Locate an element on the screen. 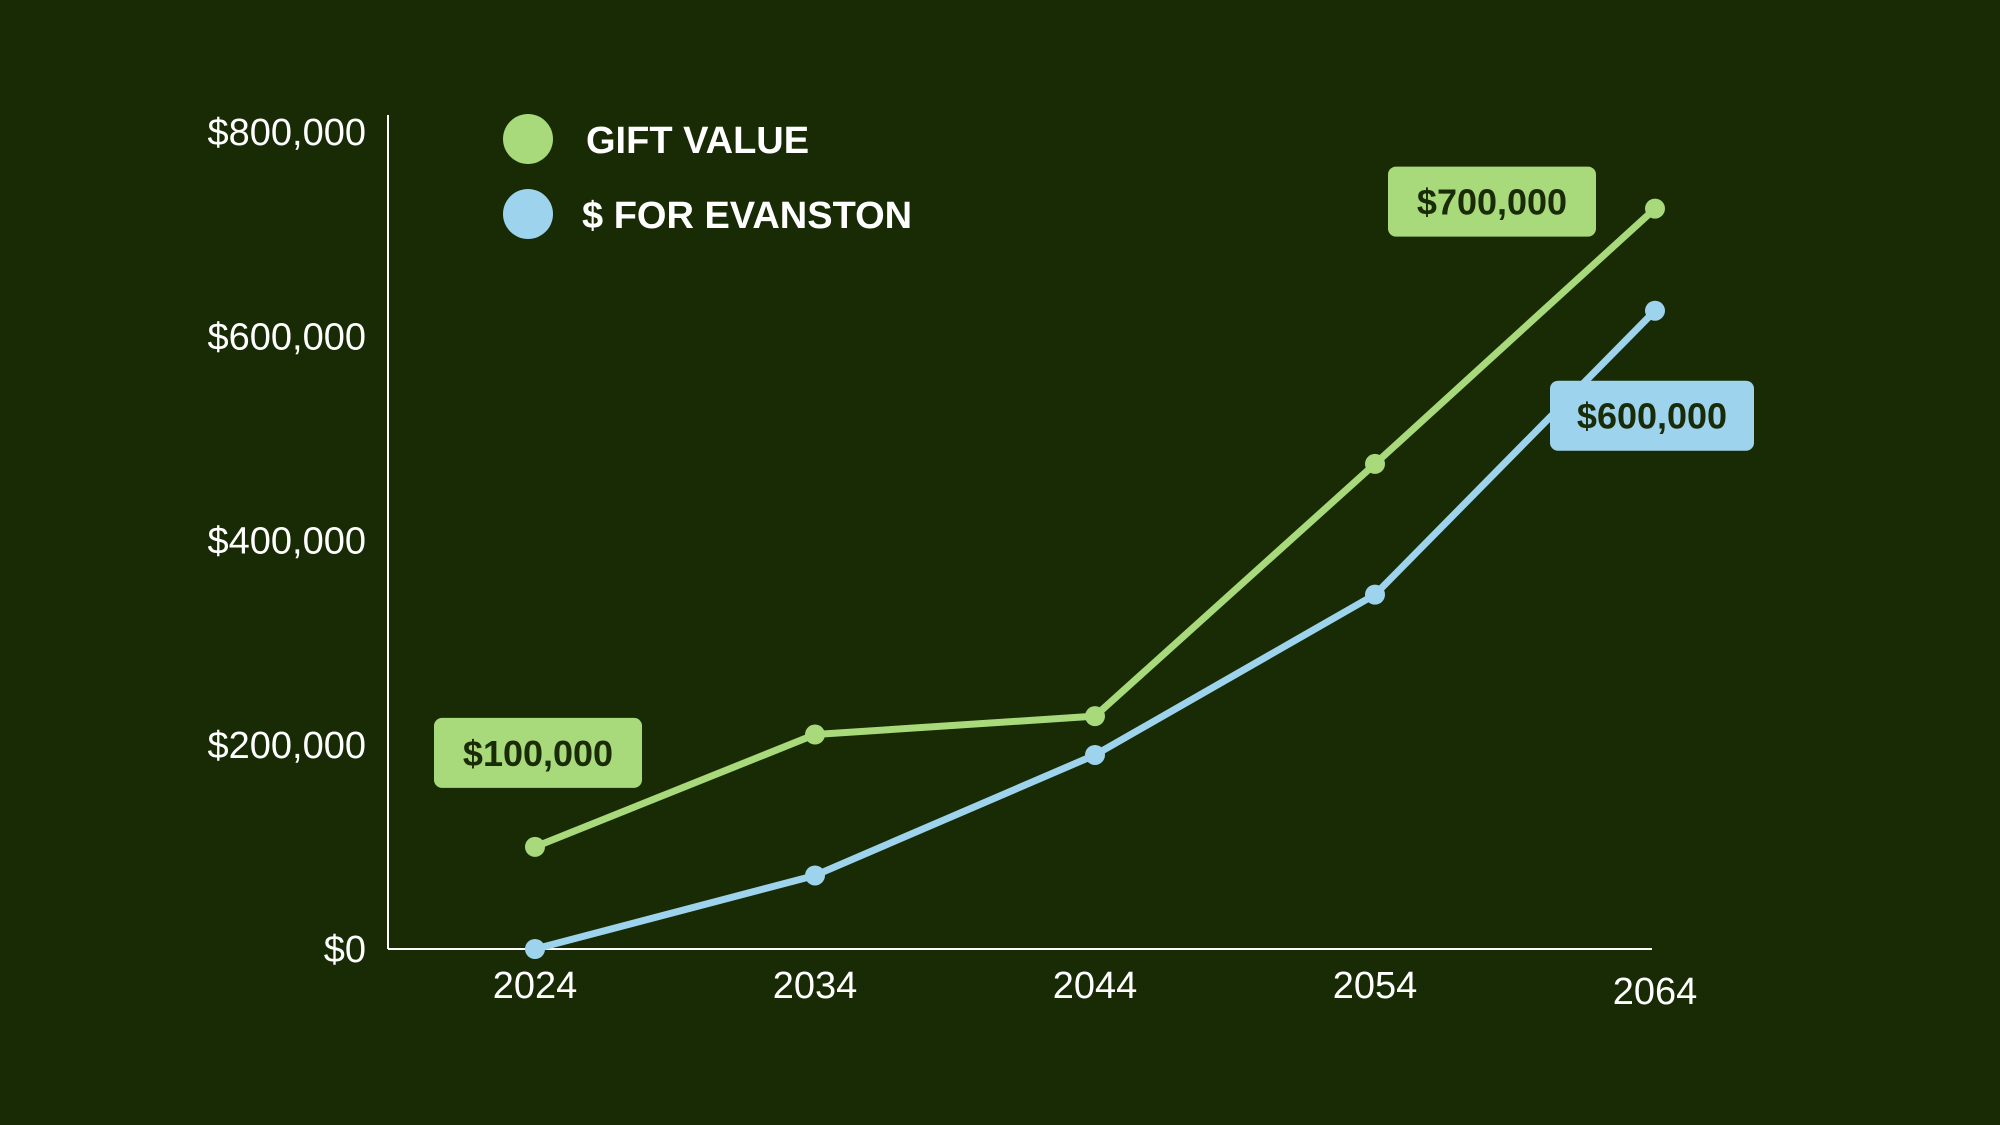 This screenshot has height=1125, width=2000. x-tick-label: 2024 is located at coordinates (535, 986).